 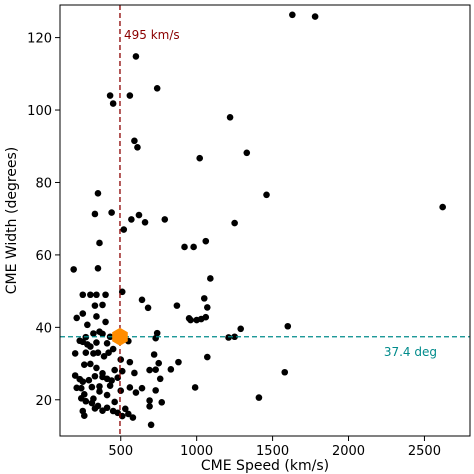 What do you see at coordinates (348, 451) in the screenshot?
I see `x-tick-label: 2000` at bounding box center [348, 451].